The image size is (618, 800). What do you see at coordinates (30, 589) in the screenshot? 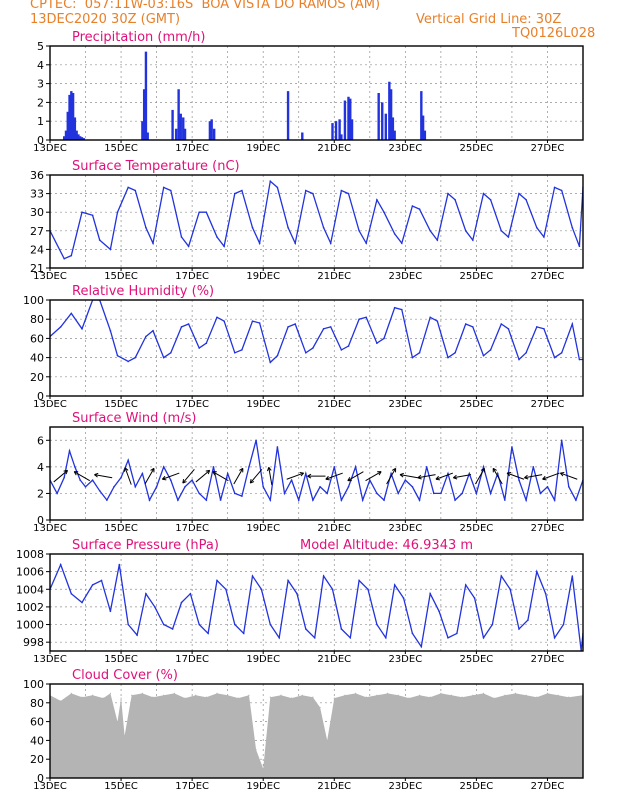
I see `y-tick-label: 1004` at bounding box center [30, 589].